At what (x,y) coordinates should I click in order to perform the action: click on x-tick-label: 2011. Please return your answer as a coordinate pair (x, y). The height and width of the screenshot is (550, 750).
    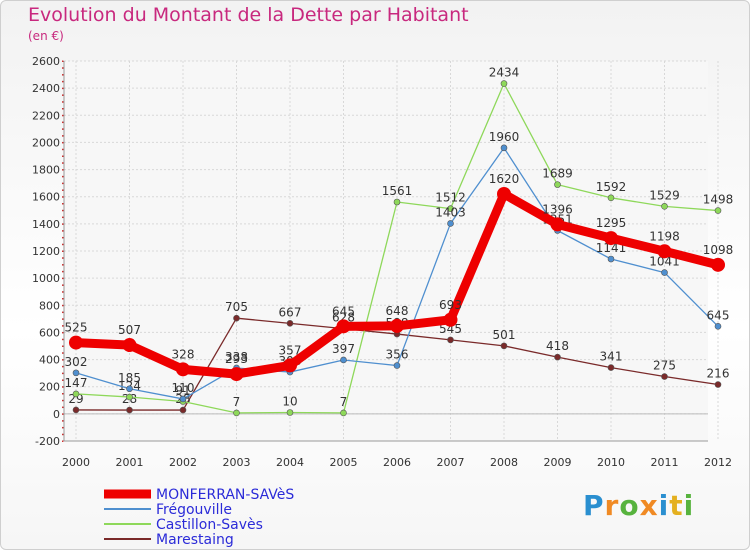
    Looking at the image, I should click on (665, 462).